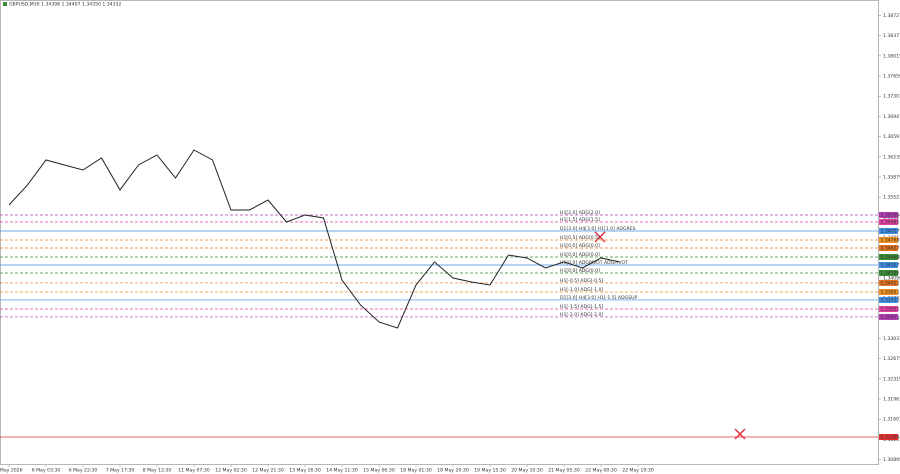  What do you see at coordinates (580, 238) in the screenshot?
I see `level-label: H1[0.5] ADG[0.5]` at bounding box center [580, 238].